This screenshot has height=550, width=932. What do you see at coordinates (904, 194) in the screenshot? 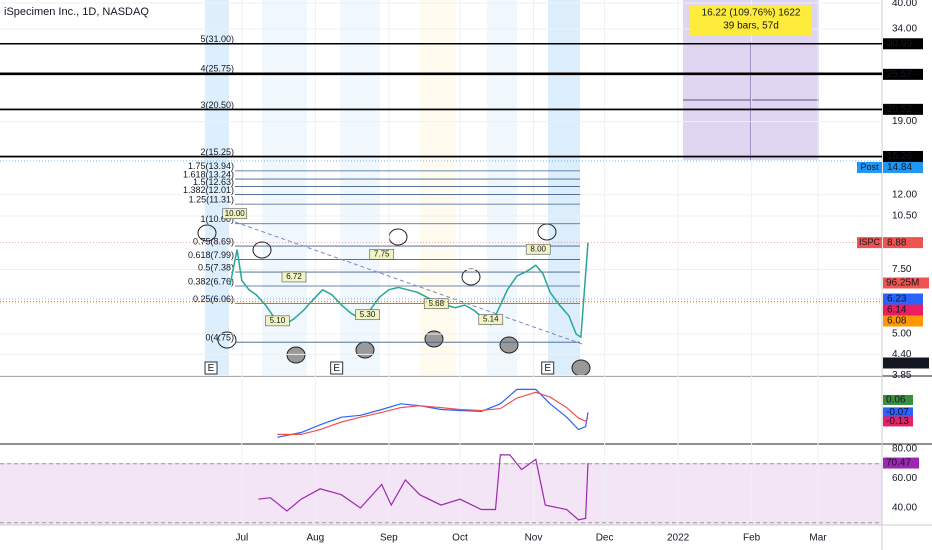
I see `y-tick-label: 12.00` at bounding box center [904, 194].